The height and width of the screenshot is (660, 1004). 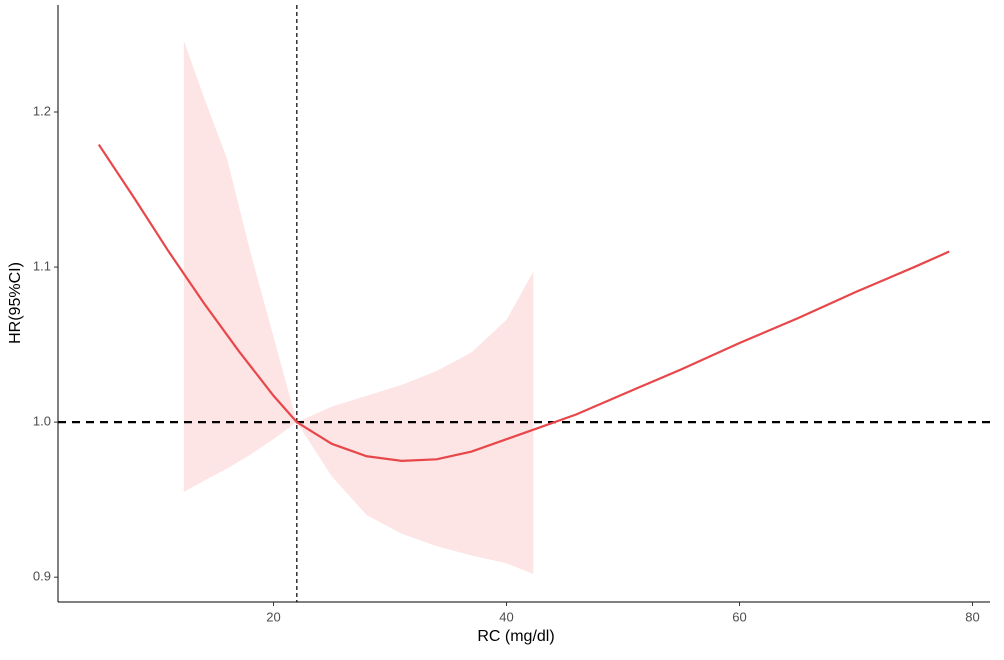 What do you see at coordinates (506, 616) in the screenshot?
I see `x-tick-label: 40` at bounding box center [506, 616].